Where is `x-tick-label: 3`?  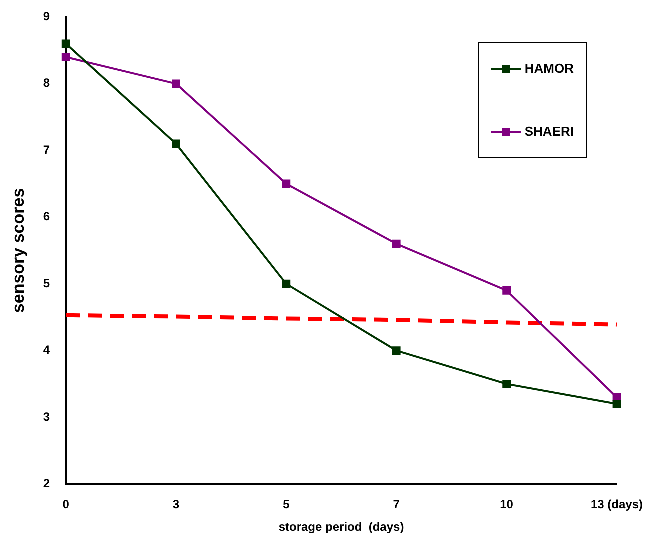
x-tick-label: 3 is located at coordinates (176, 505).